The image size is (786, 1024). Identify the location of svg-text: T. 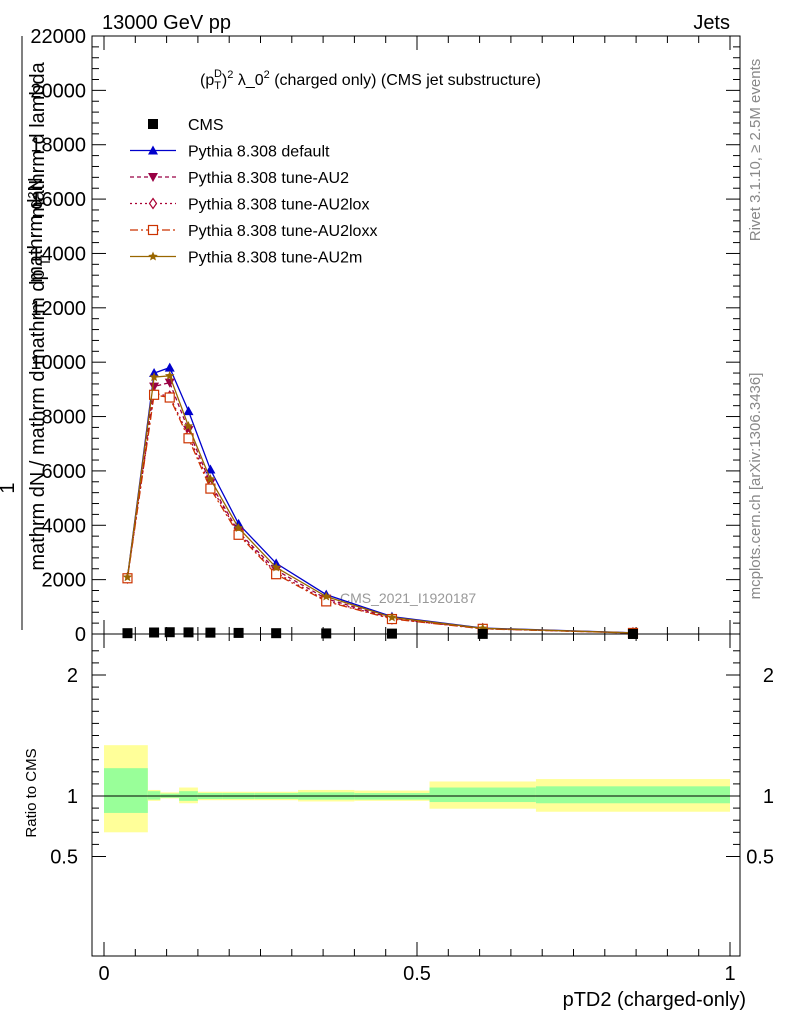
(45, 261).